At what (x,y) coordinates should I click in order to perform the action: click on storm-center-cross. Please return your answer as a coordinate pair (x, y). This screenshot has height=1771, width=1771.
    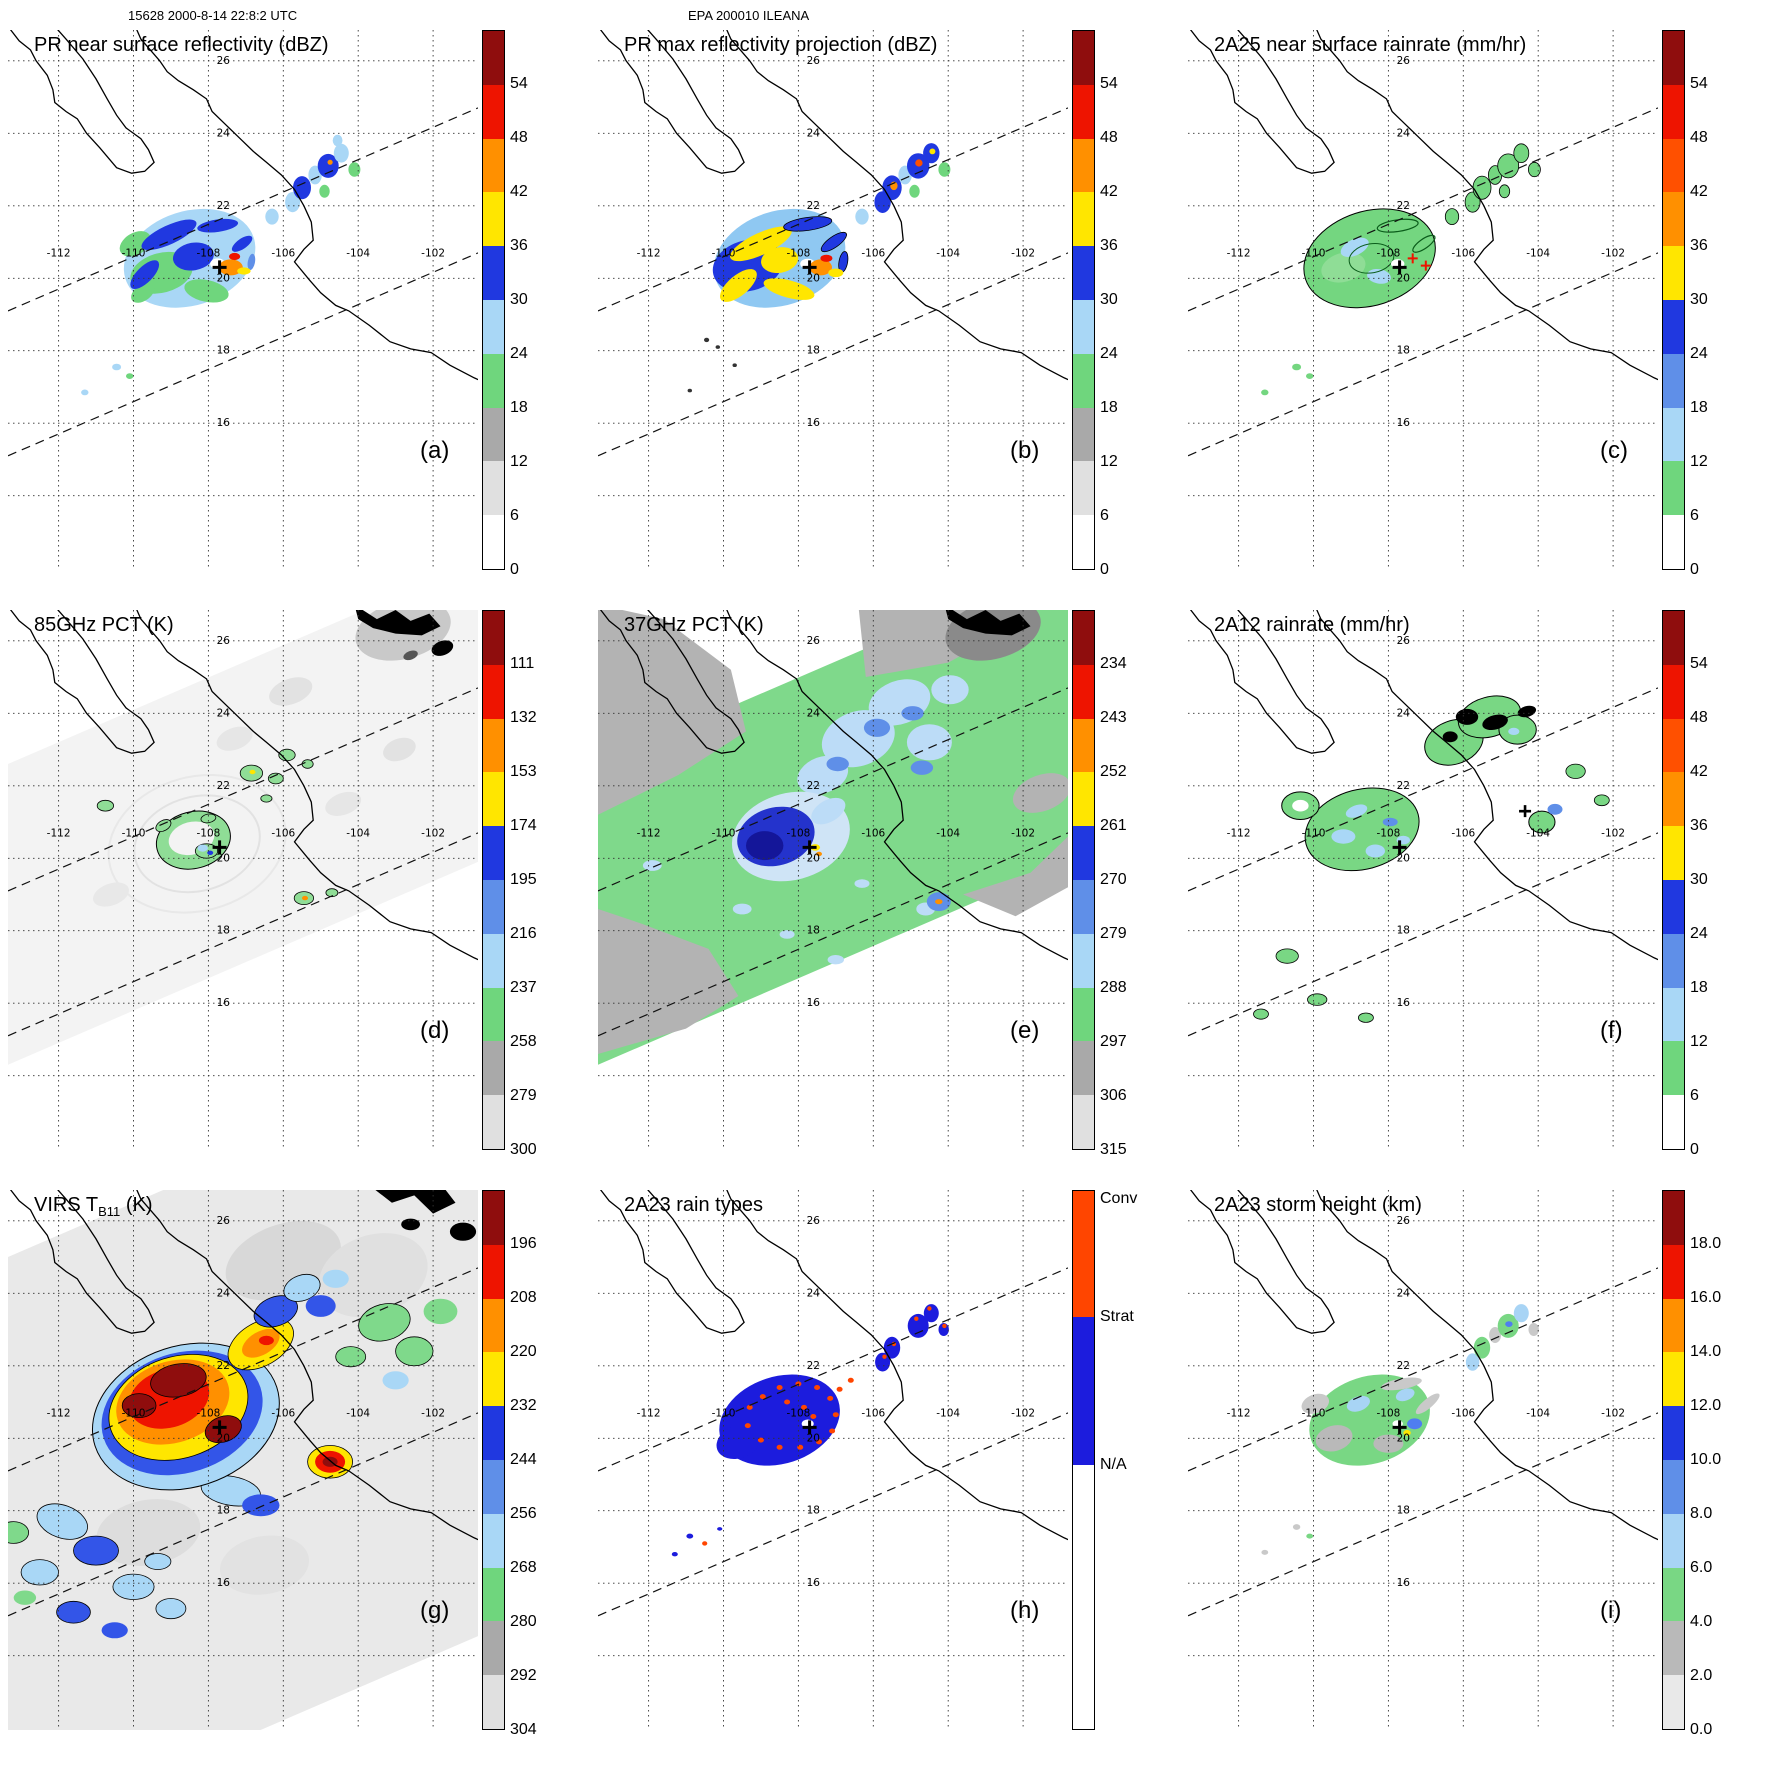
    Looking at the image, I should click on (1399, 847).